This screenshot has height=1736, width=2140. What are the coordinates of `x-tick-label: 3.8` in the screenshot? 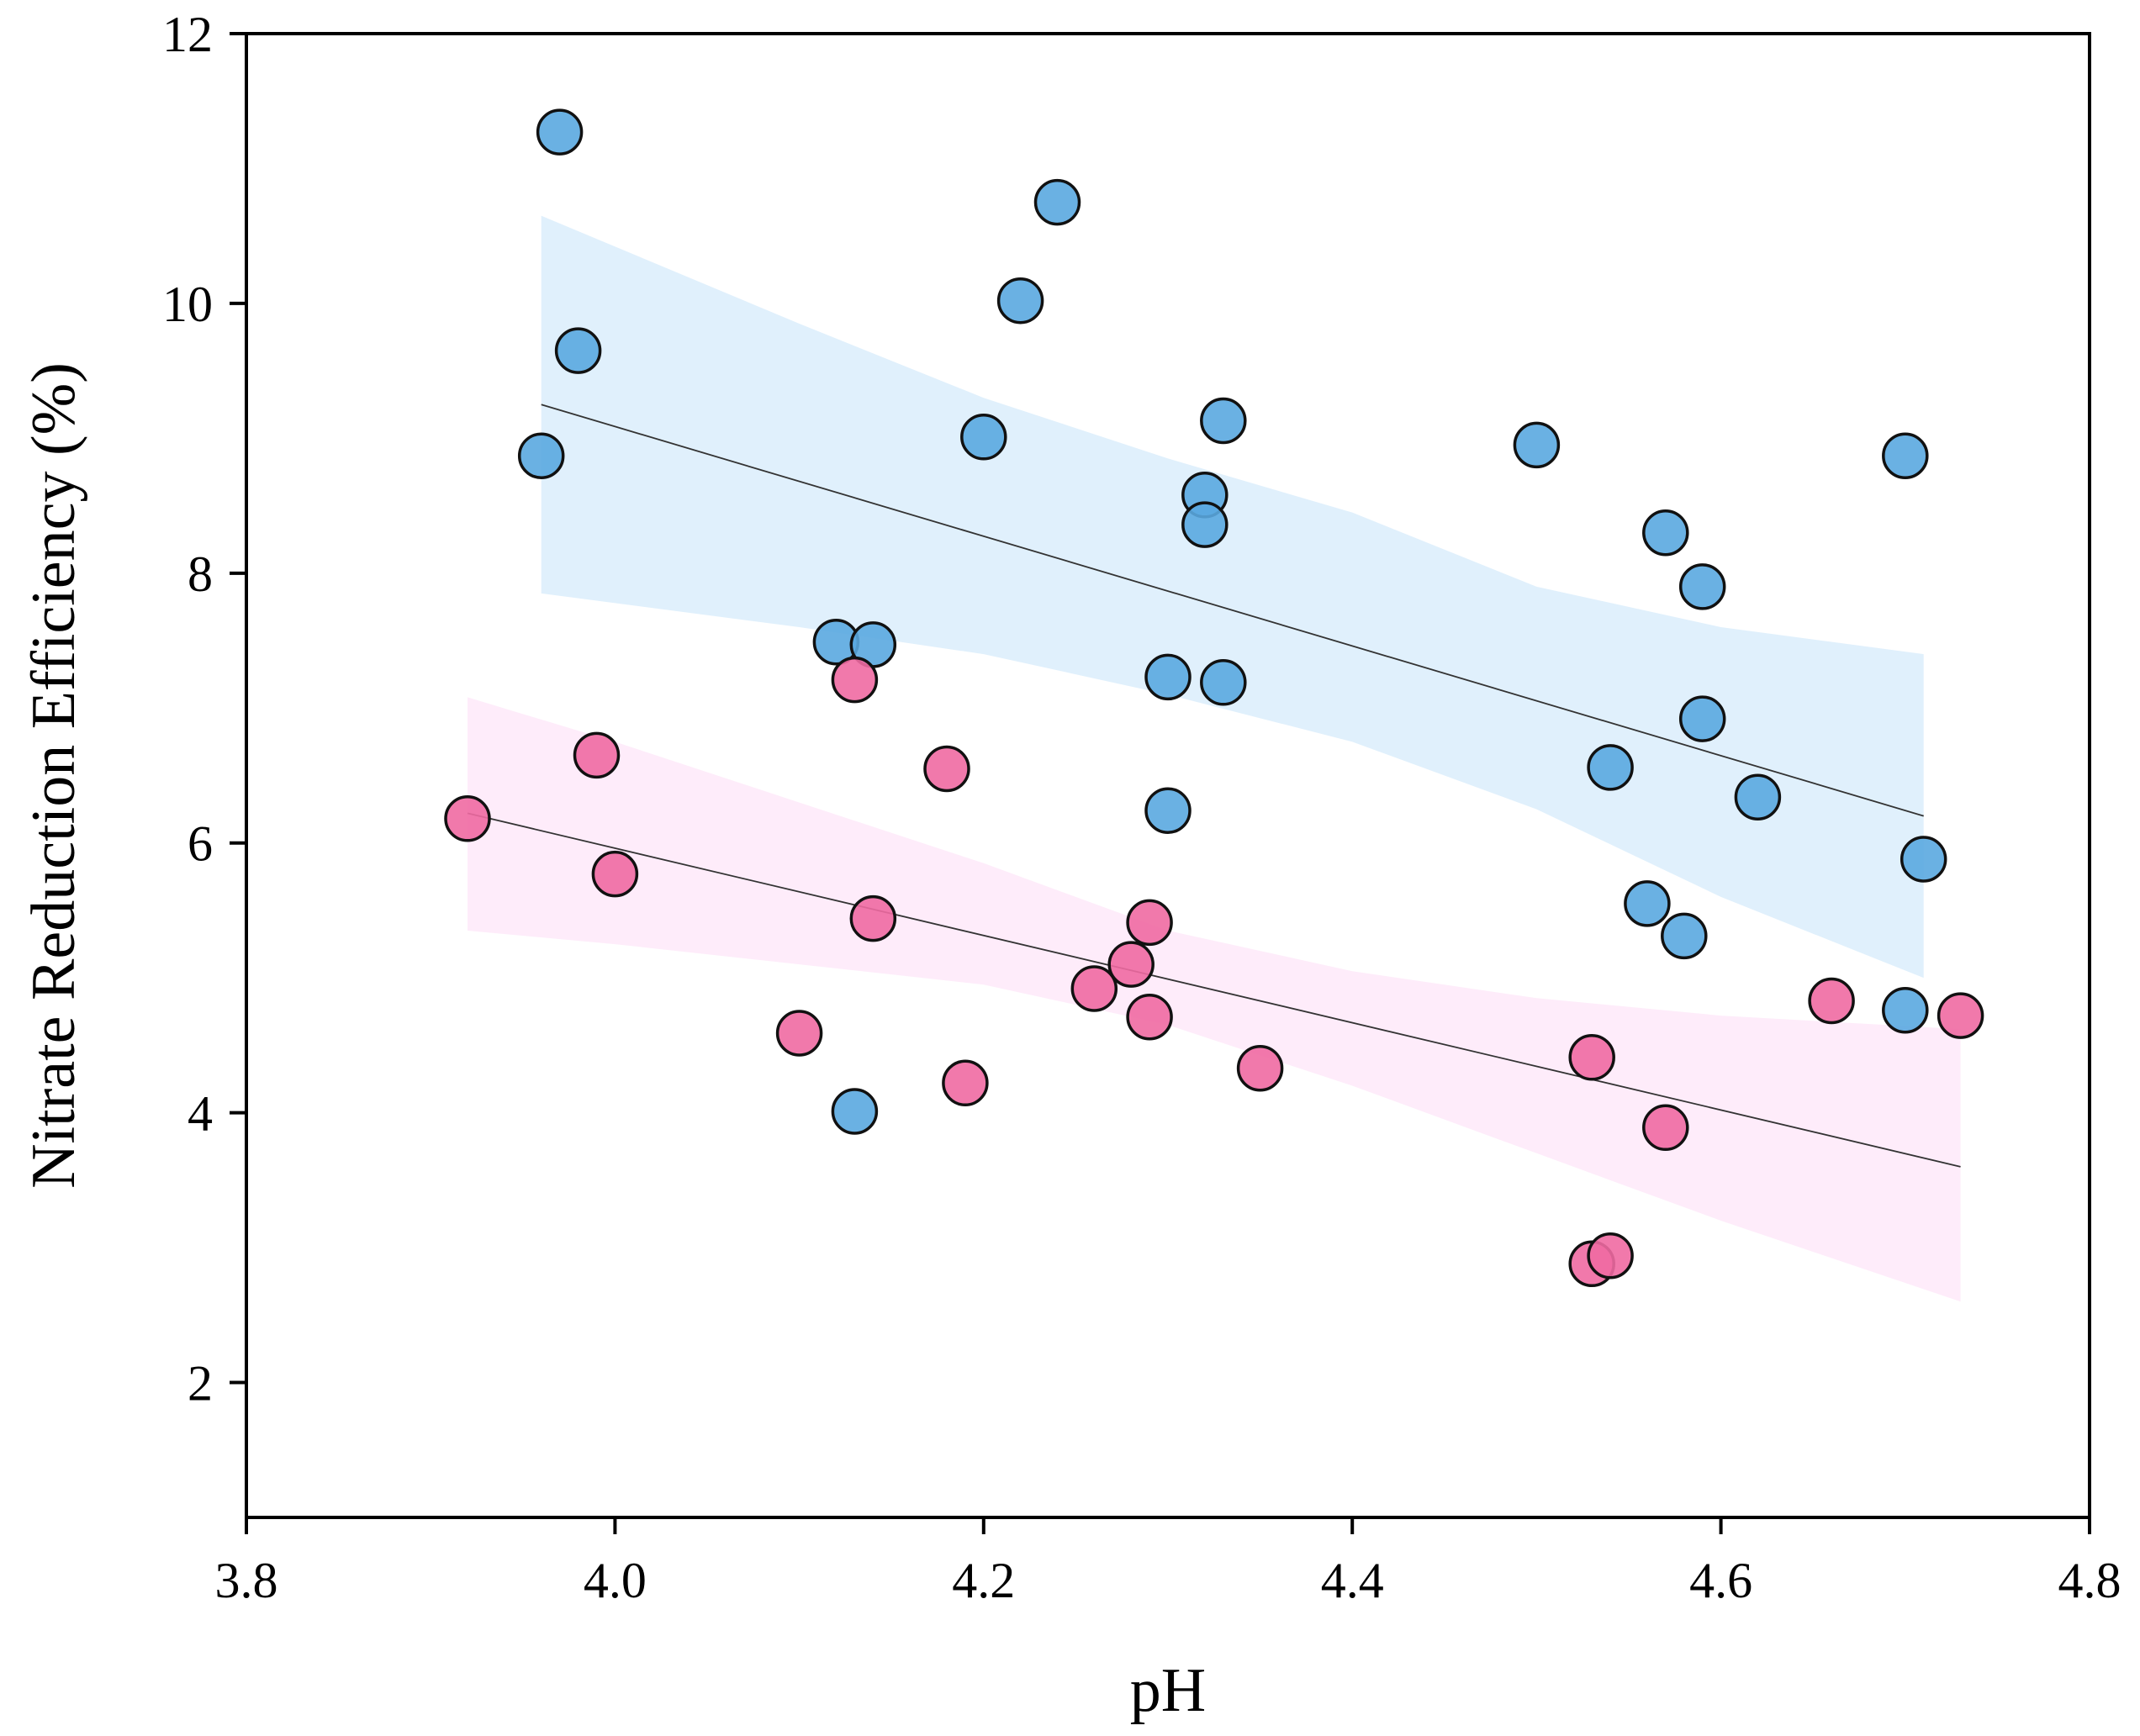 It's located at (246, 1580).